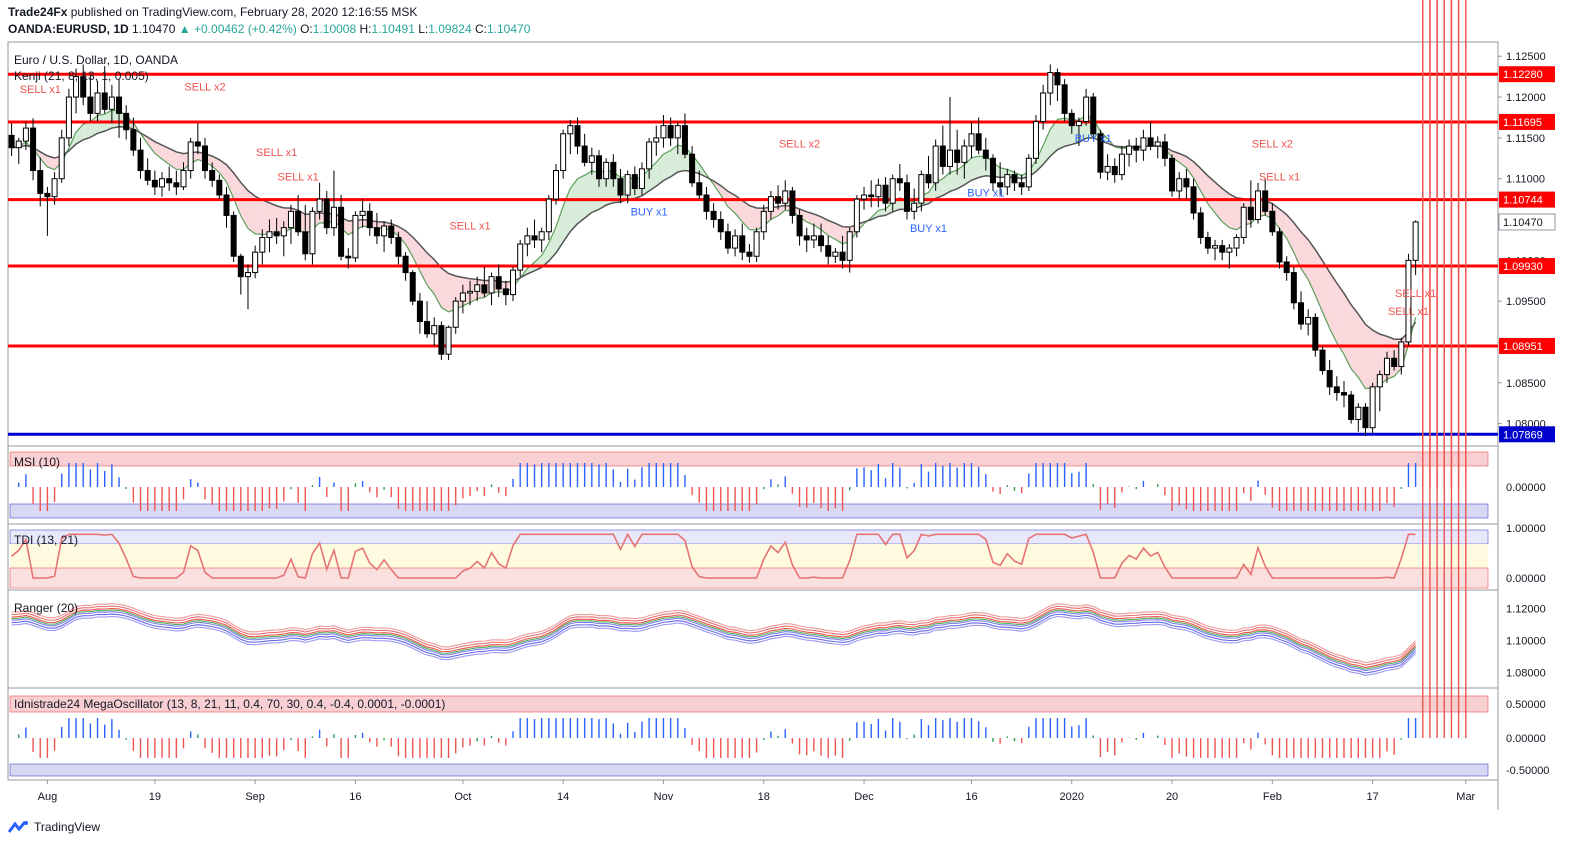  I want to click on low-label: L:, so click(423, 29).